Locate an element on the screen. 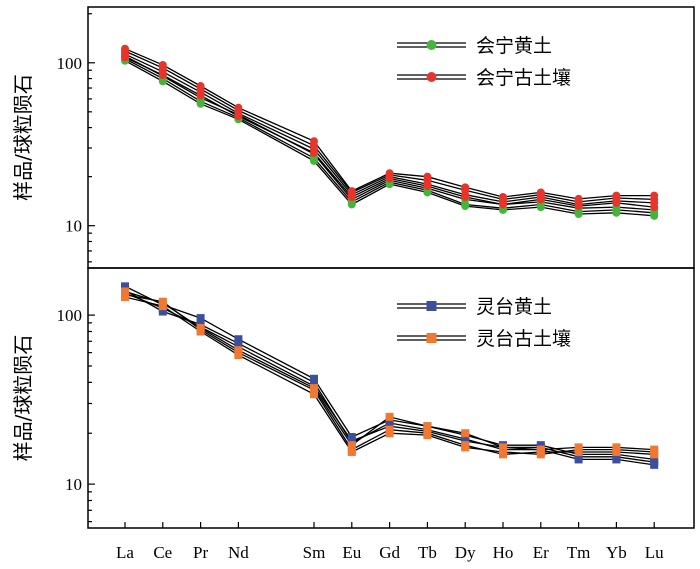  x-tick-label: Ce is located at coordinates (162, 552).